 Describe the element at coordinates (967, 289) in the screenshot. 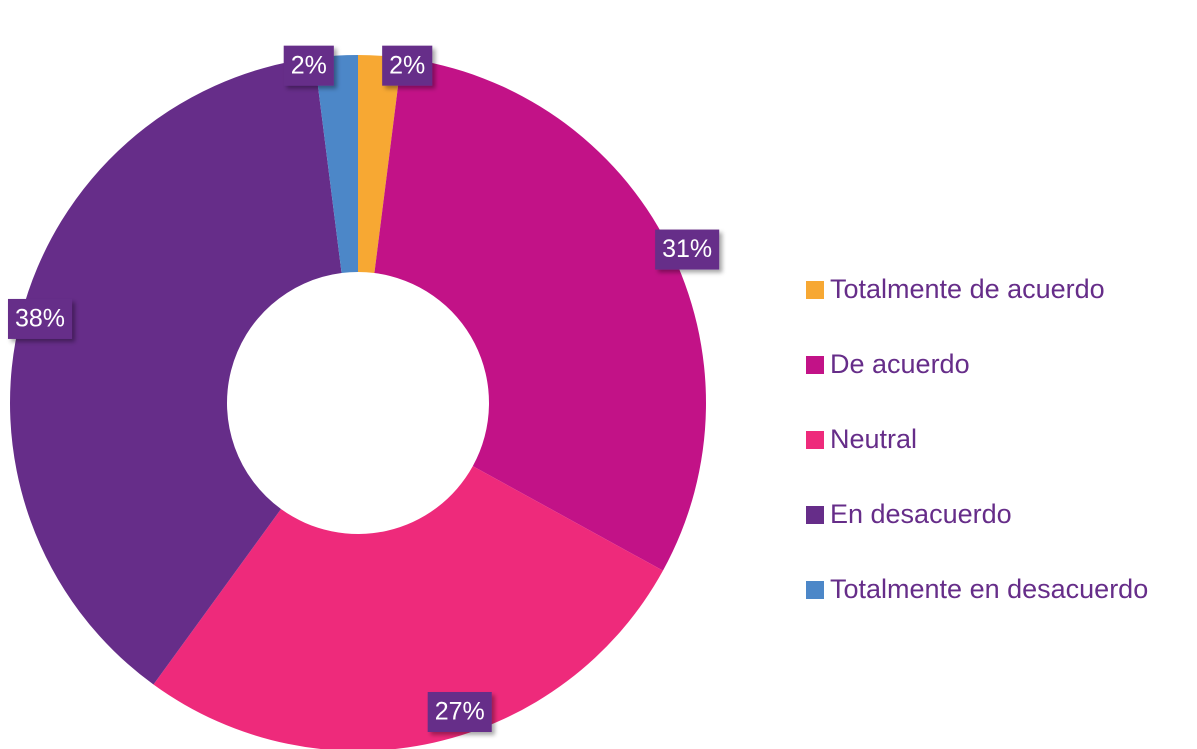

I see `legend-label: Totalmente de acuerdo` at that location.